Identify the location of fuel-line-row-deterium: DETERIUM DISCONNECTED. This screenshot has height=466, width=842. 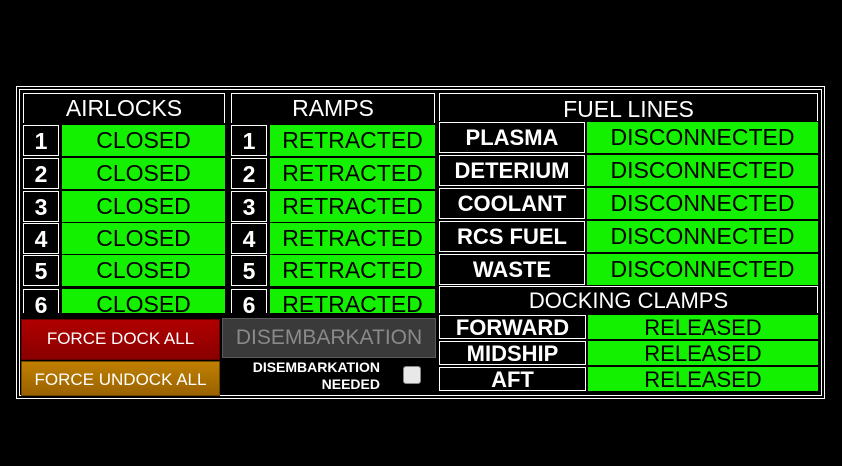
(628, 170).